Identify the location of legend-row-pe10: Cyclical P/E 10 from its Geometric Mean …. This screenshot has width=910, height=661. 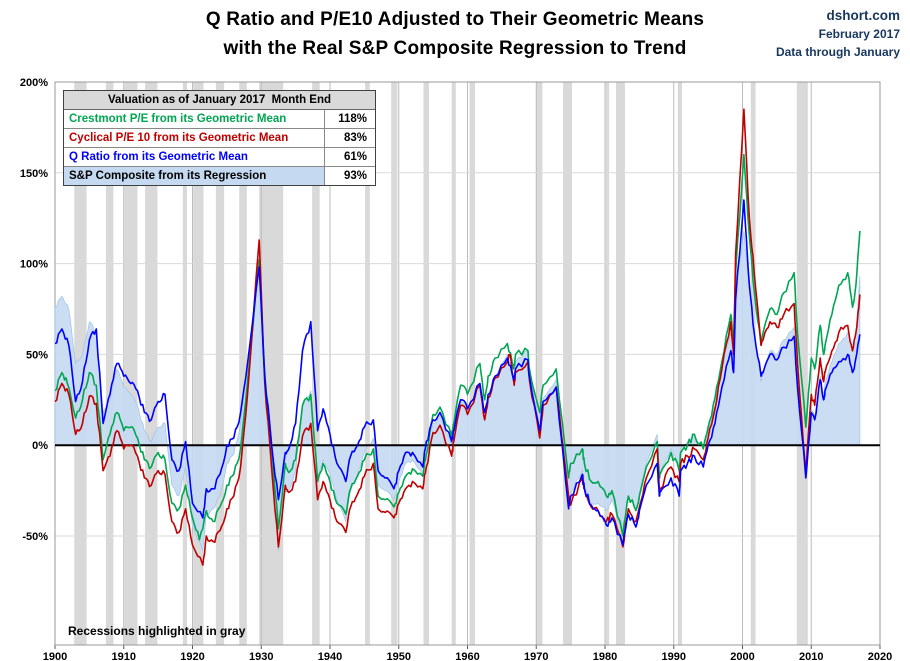
(219, 138).